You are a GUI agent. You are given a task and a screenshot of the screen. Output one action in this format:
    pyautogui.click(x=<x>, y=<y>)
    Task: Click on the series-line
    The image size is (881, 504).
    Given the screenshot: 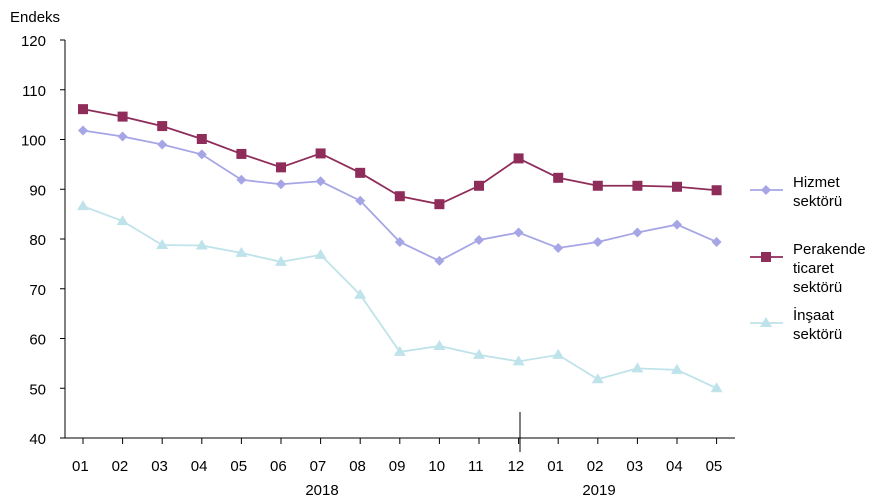 What is the action you would take?
    pyautogui.click(x=399, y=157)
    